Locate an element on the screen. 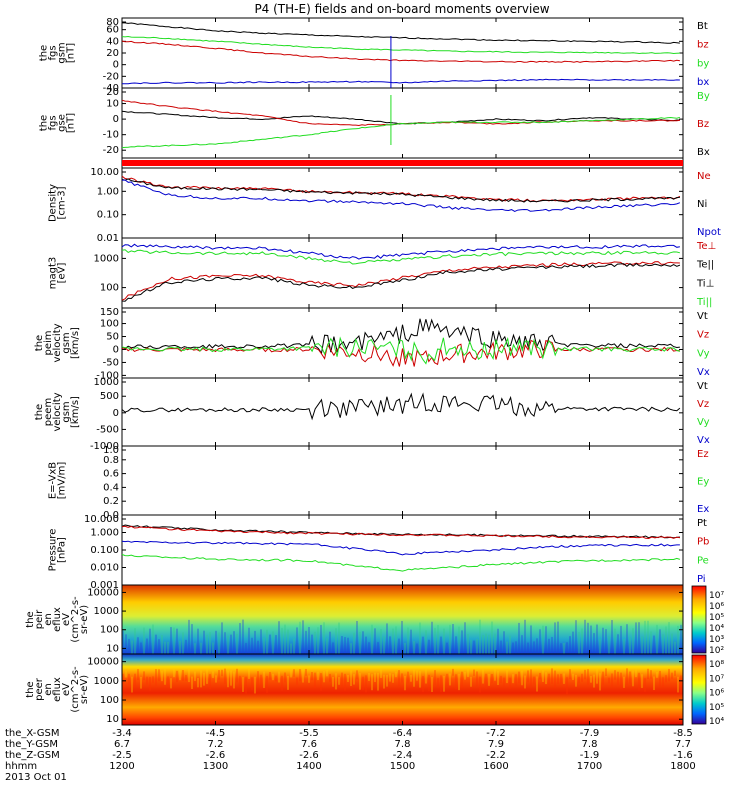  y-tick-label: 10.00 is located at coordinates (104, 172).